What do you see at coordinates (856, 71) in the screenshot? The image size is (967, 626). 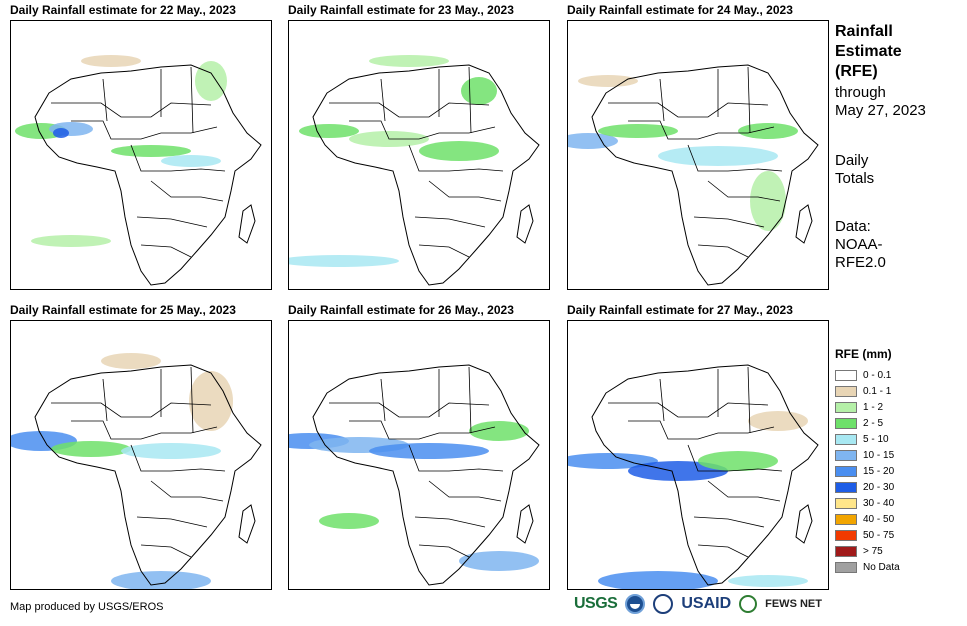 I see `sidebar-title-line: (RFE)` at bounding box center [856, 71].